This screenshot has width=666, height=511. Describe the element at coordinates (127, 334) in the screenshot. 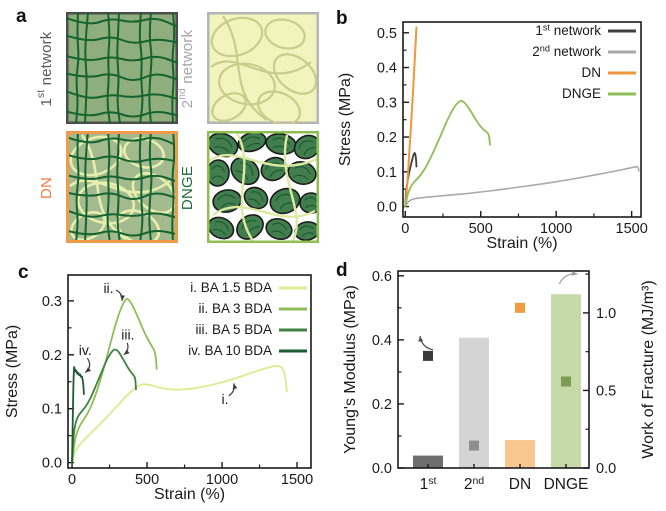

I see `svg-text: iii.` at that location.